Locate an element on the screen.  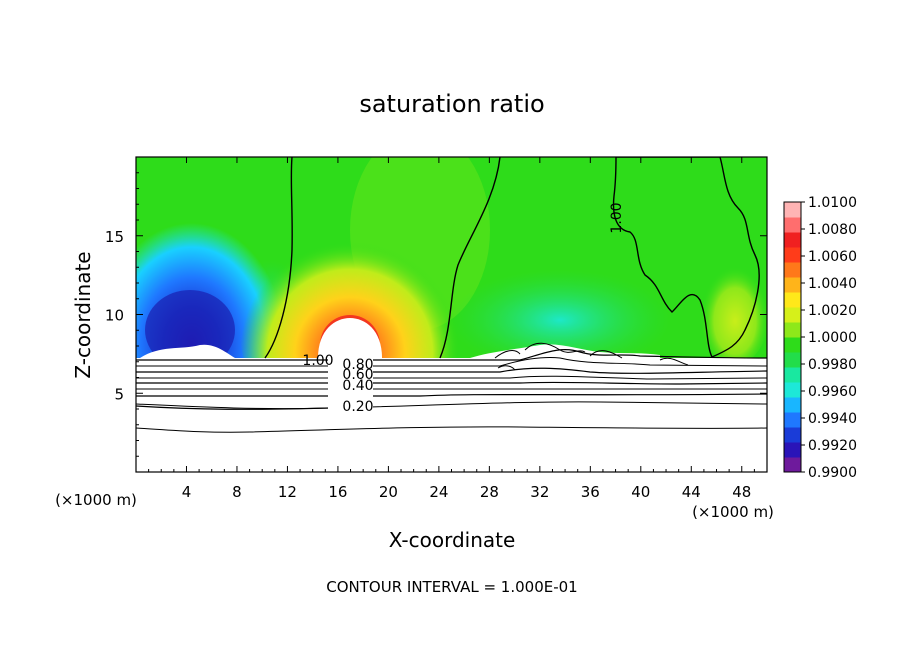
x-tick-label: 40 is located at coordinates (640, 492).